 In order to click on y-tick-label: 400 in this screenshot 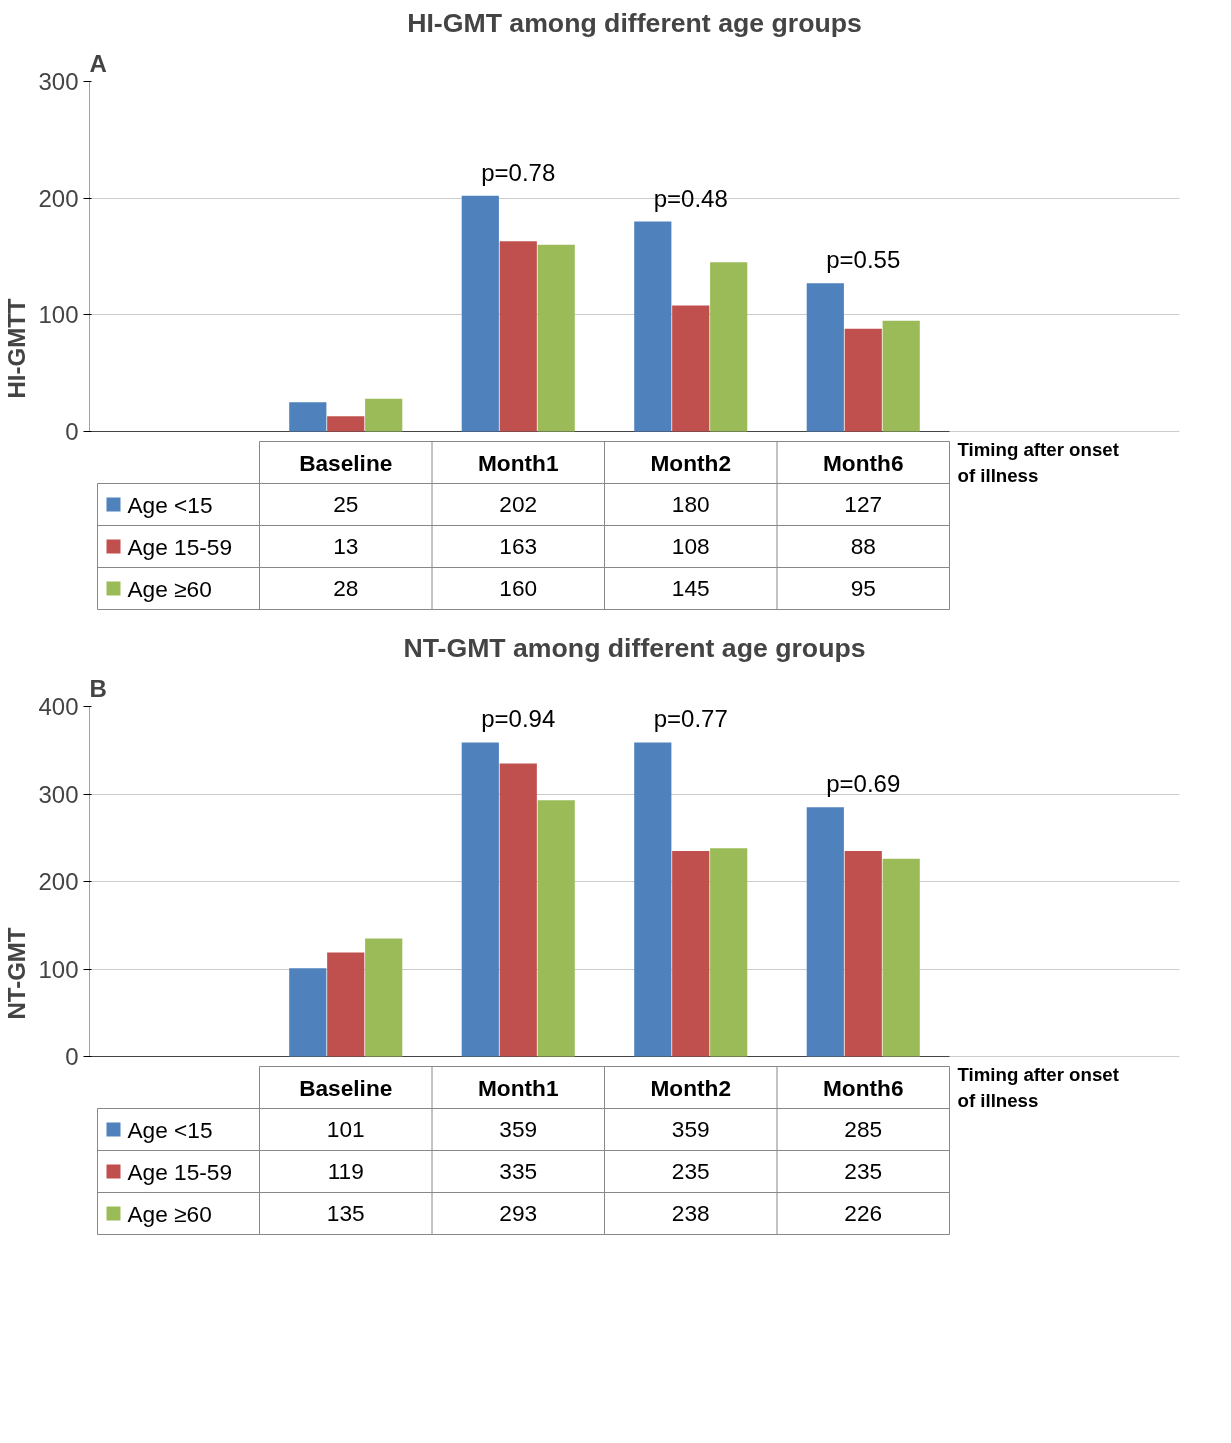, I will do `click(58, 706)`.